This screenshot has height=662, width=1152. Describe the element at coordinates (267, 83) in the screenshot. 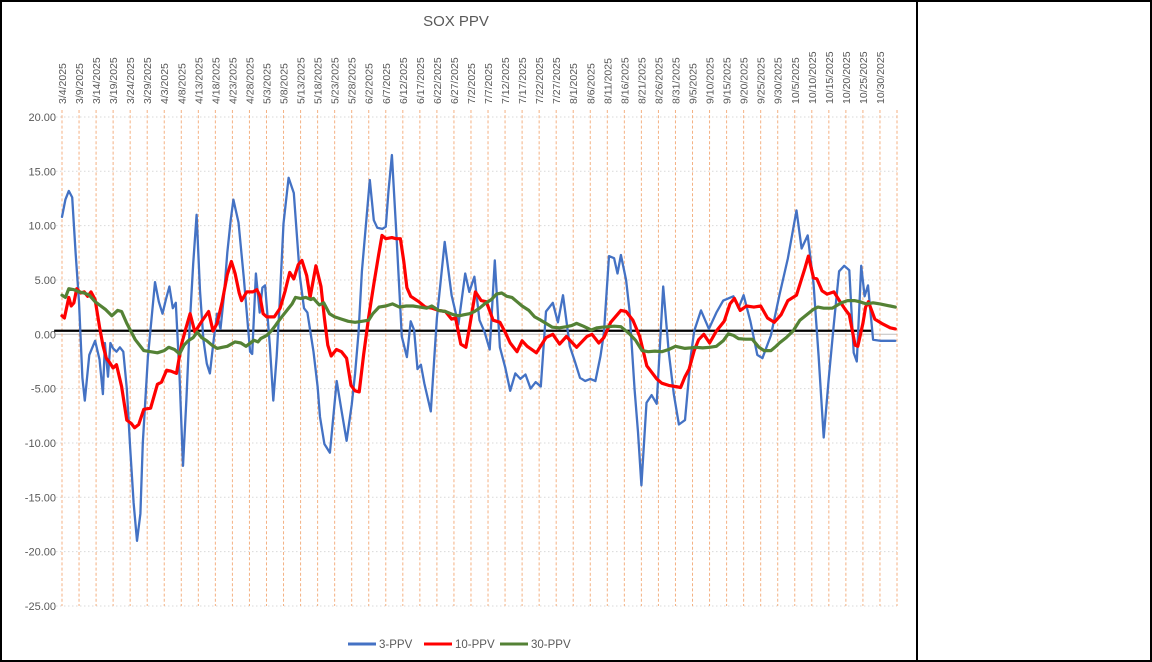

I see `x-axis-label: 5/3/2025` at that location.